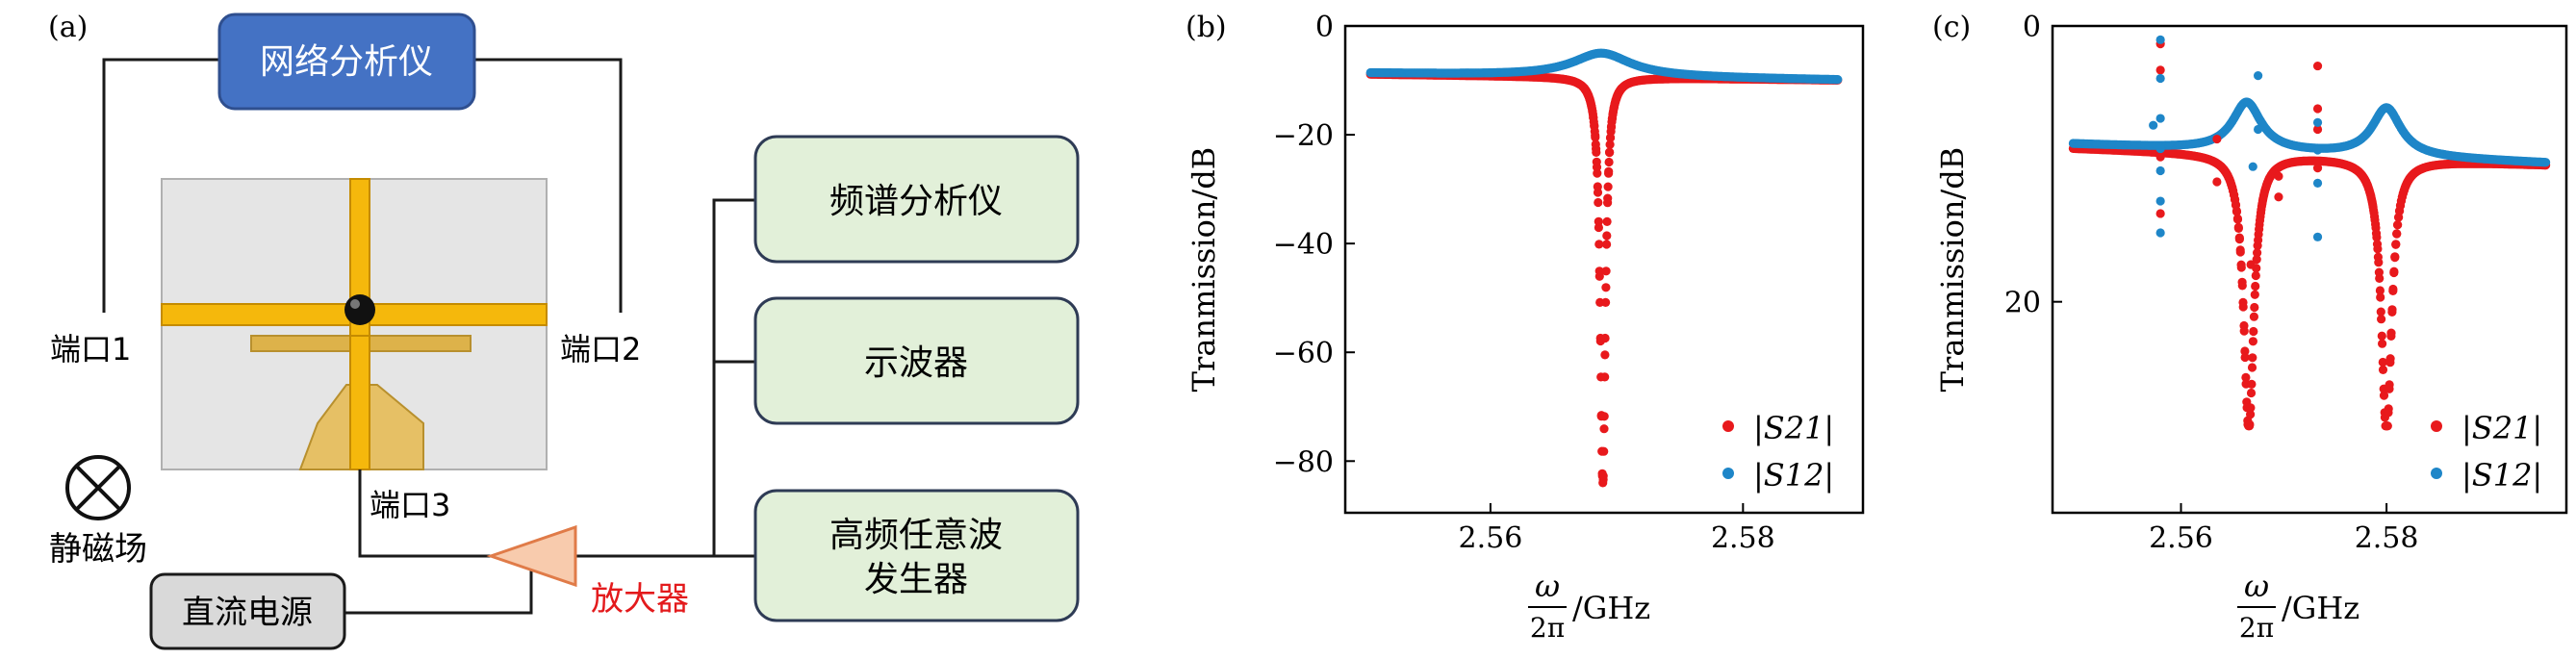 The height and width of the screenshot is (659, 2576). Describe the element at coordinates (1324, 27) in the screenshot. I see `panel-b-ytick-label: 0` at that location.